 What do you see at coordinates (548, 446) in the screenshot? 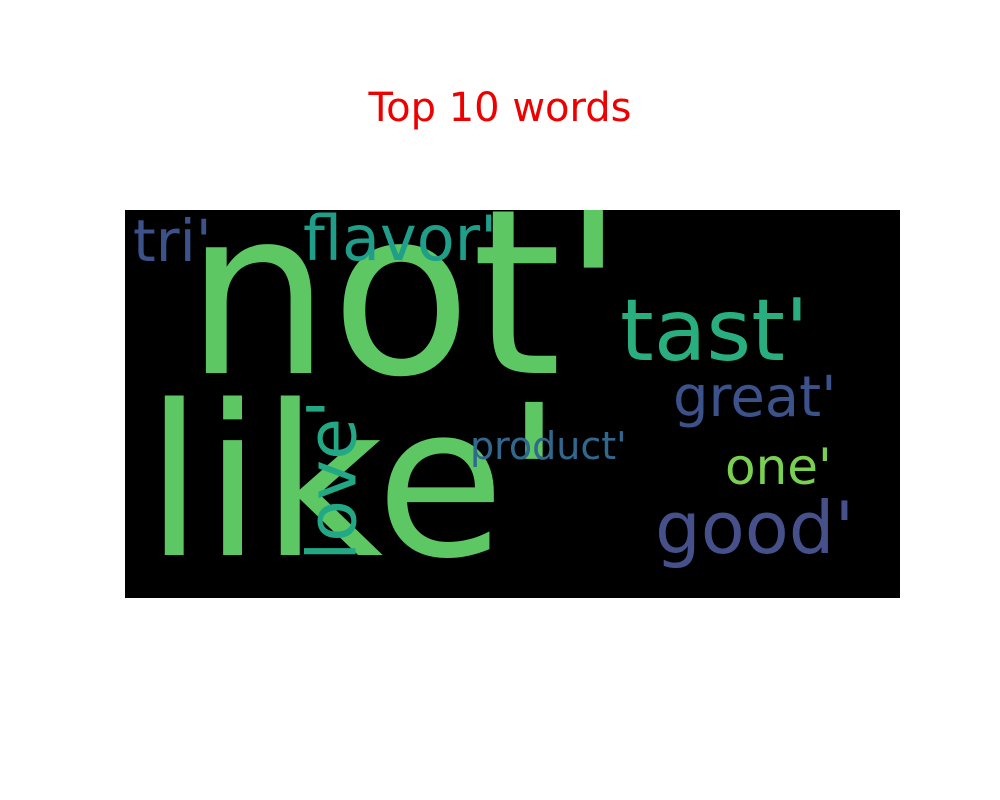
I see `word-product: product'` at bounding box center [548, 446].